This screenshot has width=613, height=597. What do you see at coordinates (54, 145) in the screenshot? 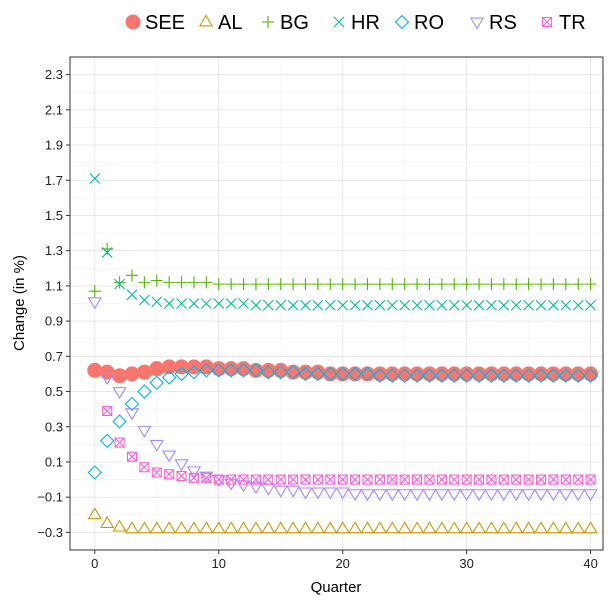
I see `y-tick-label: 1.9` at bounding box center [54, 145].